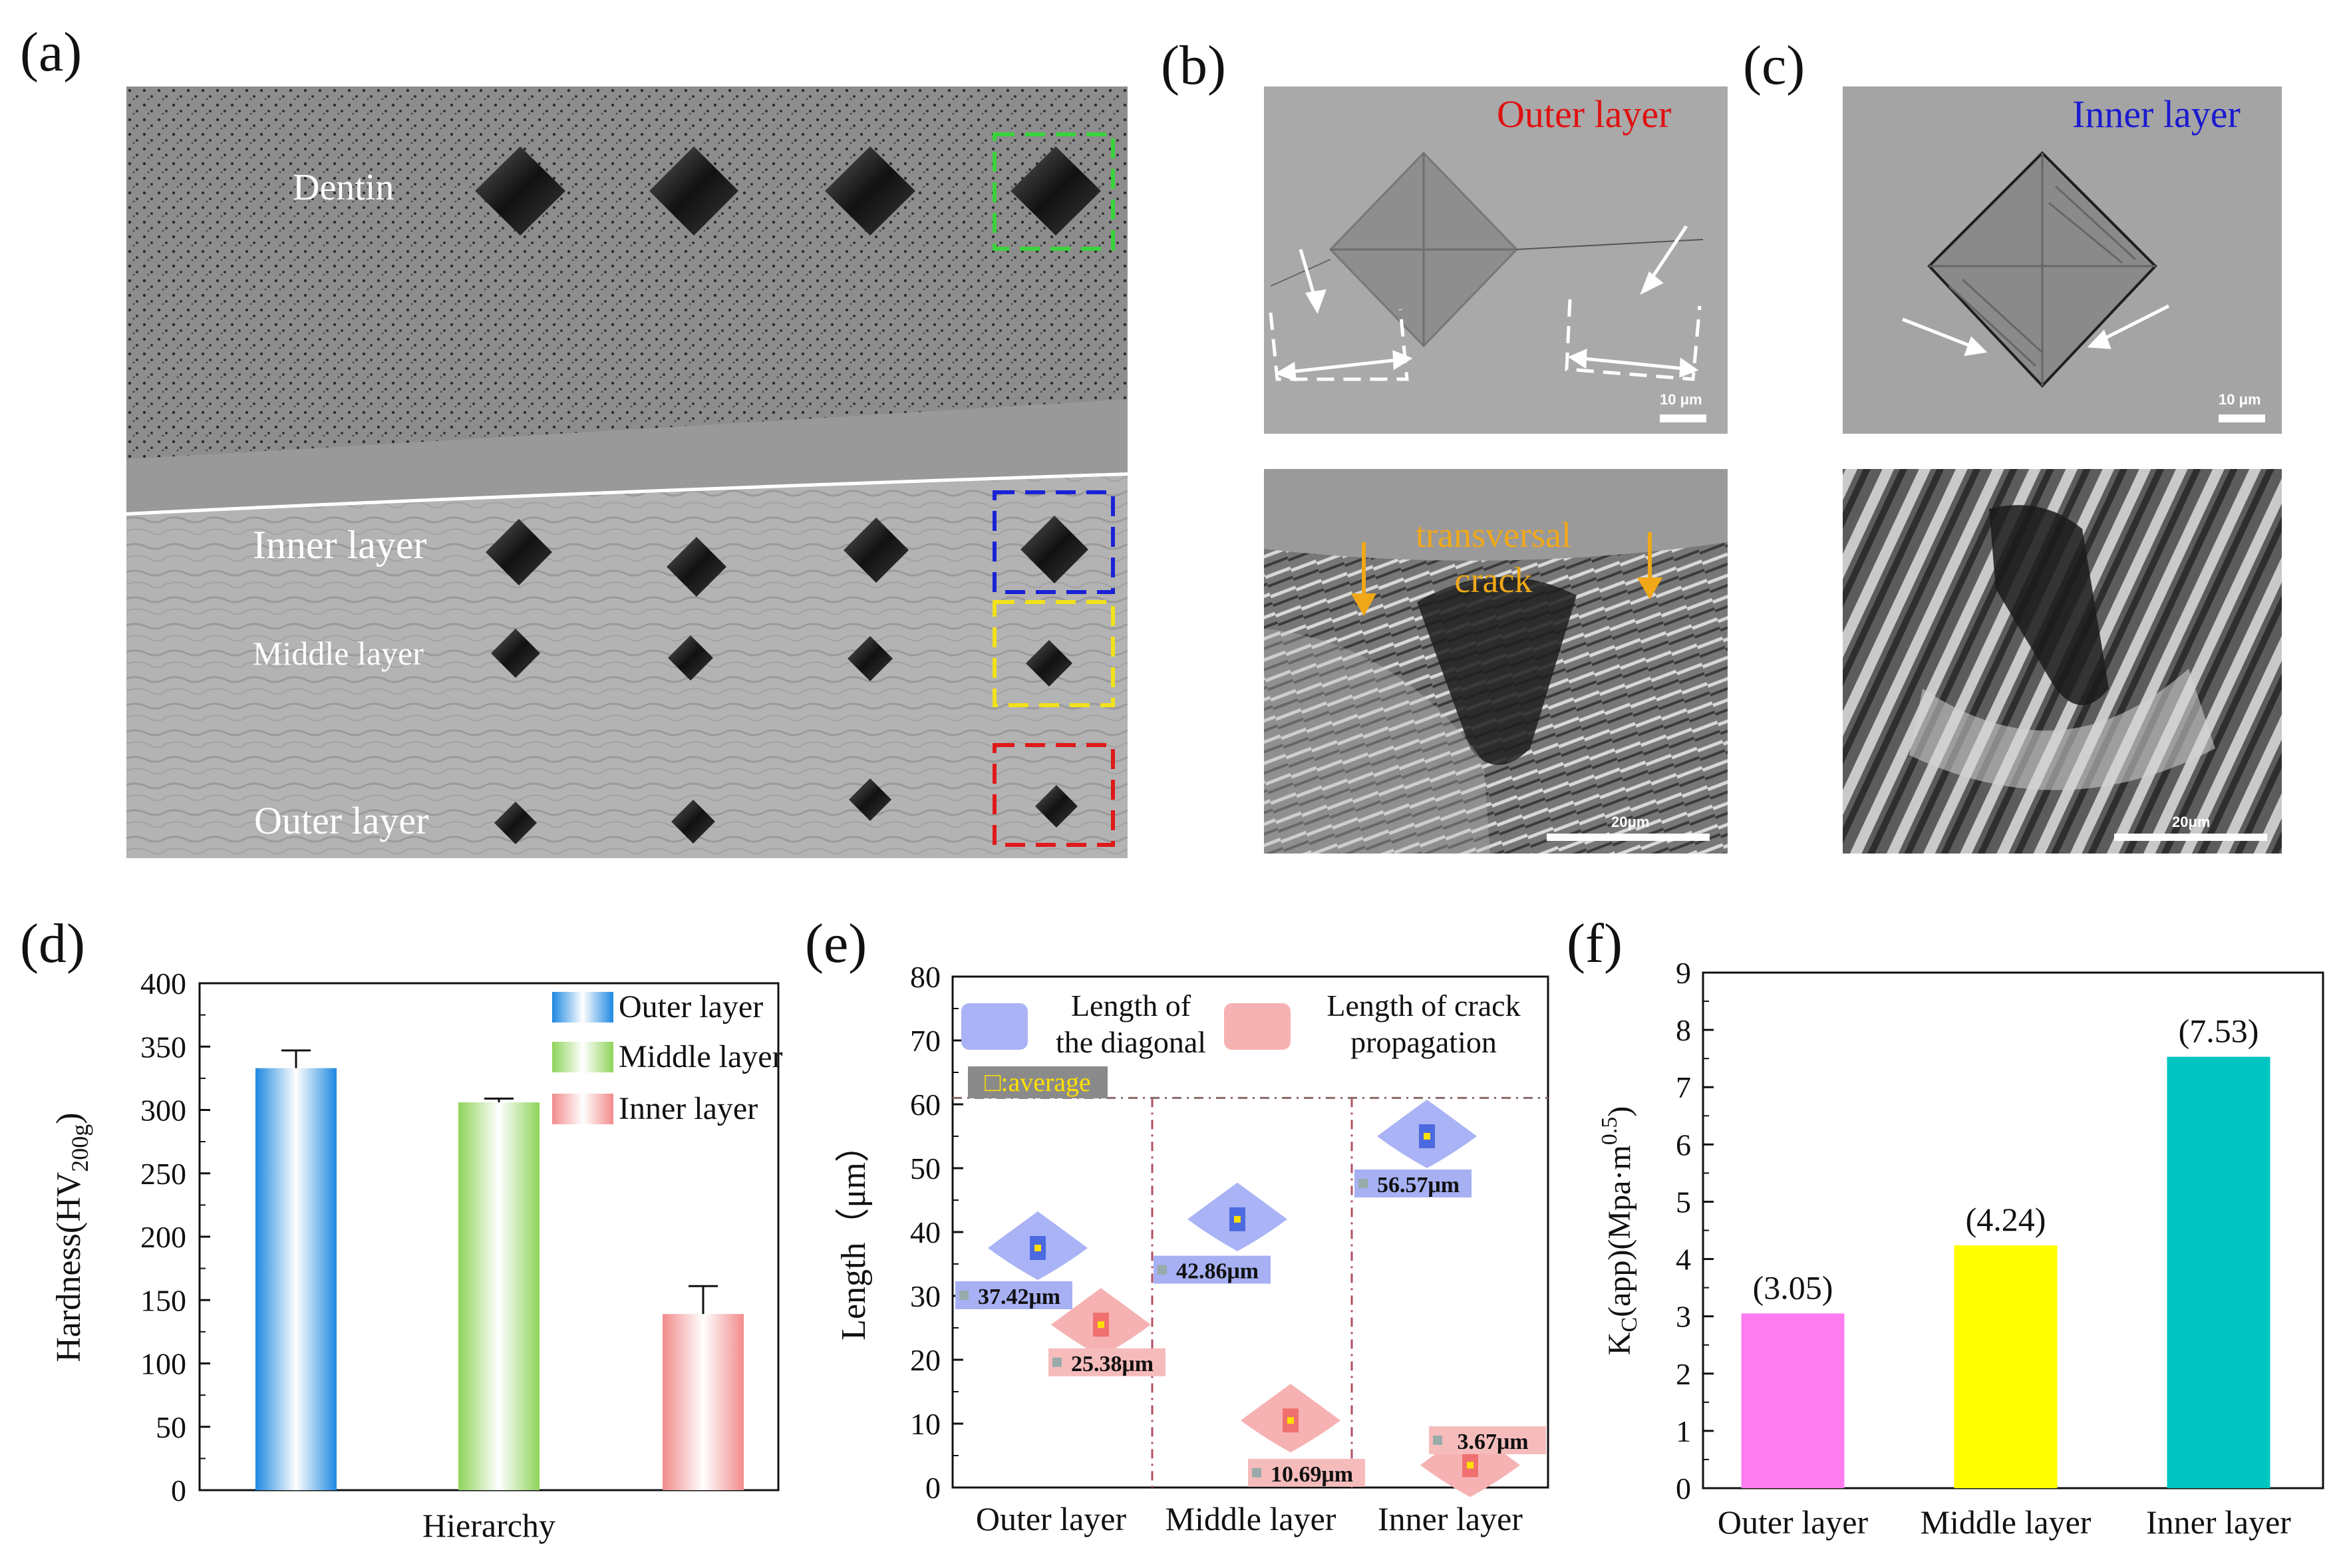 The height and width of the screenshot is (1568, 2337). What do you see at coordinates (340, 545) in the screenshot?
I see `label-inner-layer: Inner layer` at bounding box center [340, 545].